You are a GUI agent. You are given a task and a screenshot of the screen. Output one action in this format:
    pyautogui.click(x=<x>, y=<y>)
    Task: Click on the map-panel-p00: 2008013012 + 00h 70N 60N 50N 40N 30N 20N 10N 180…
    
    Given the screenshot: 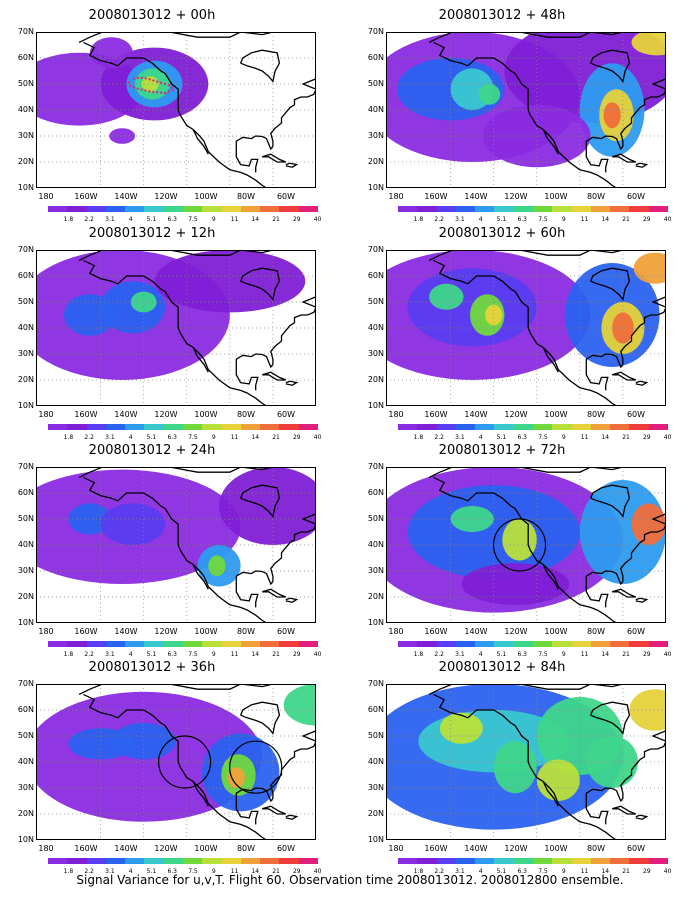 What is the action you would take?
    pyautogui.click(x=167, y=117)
    